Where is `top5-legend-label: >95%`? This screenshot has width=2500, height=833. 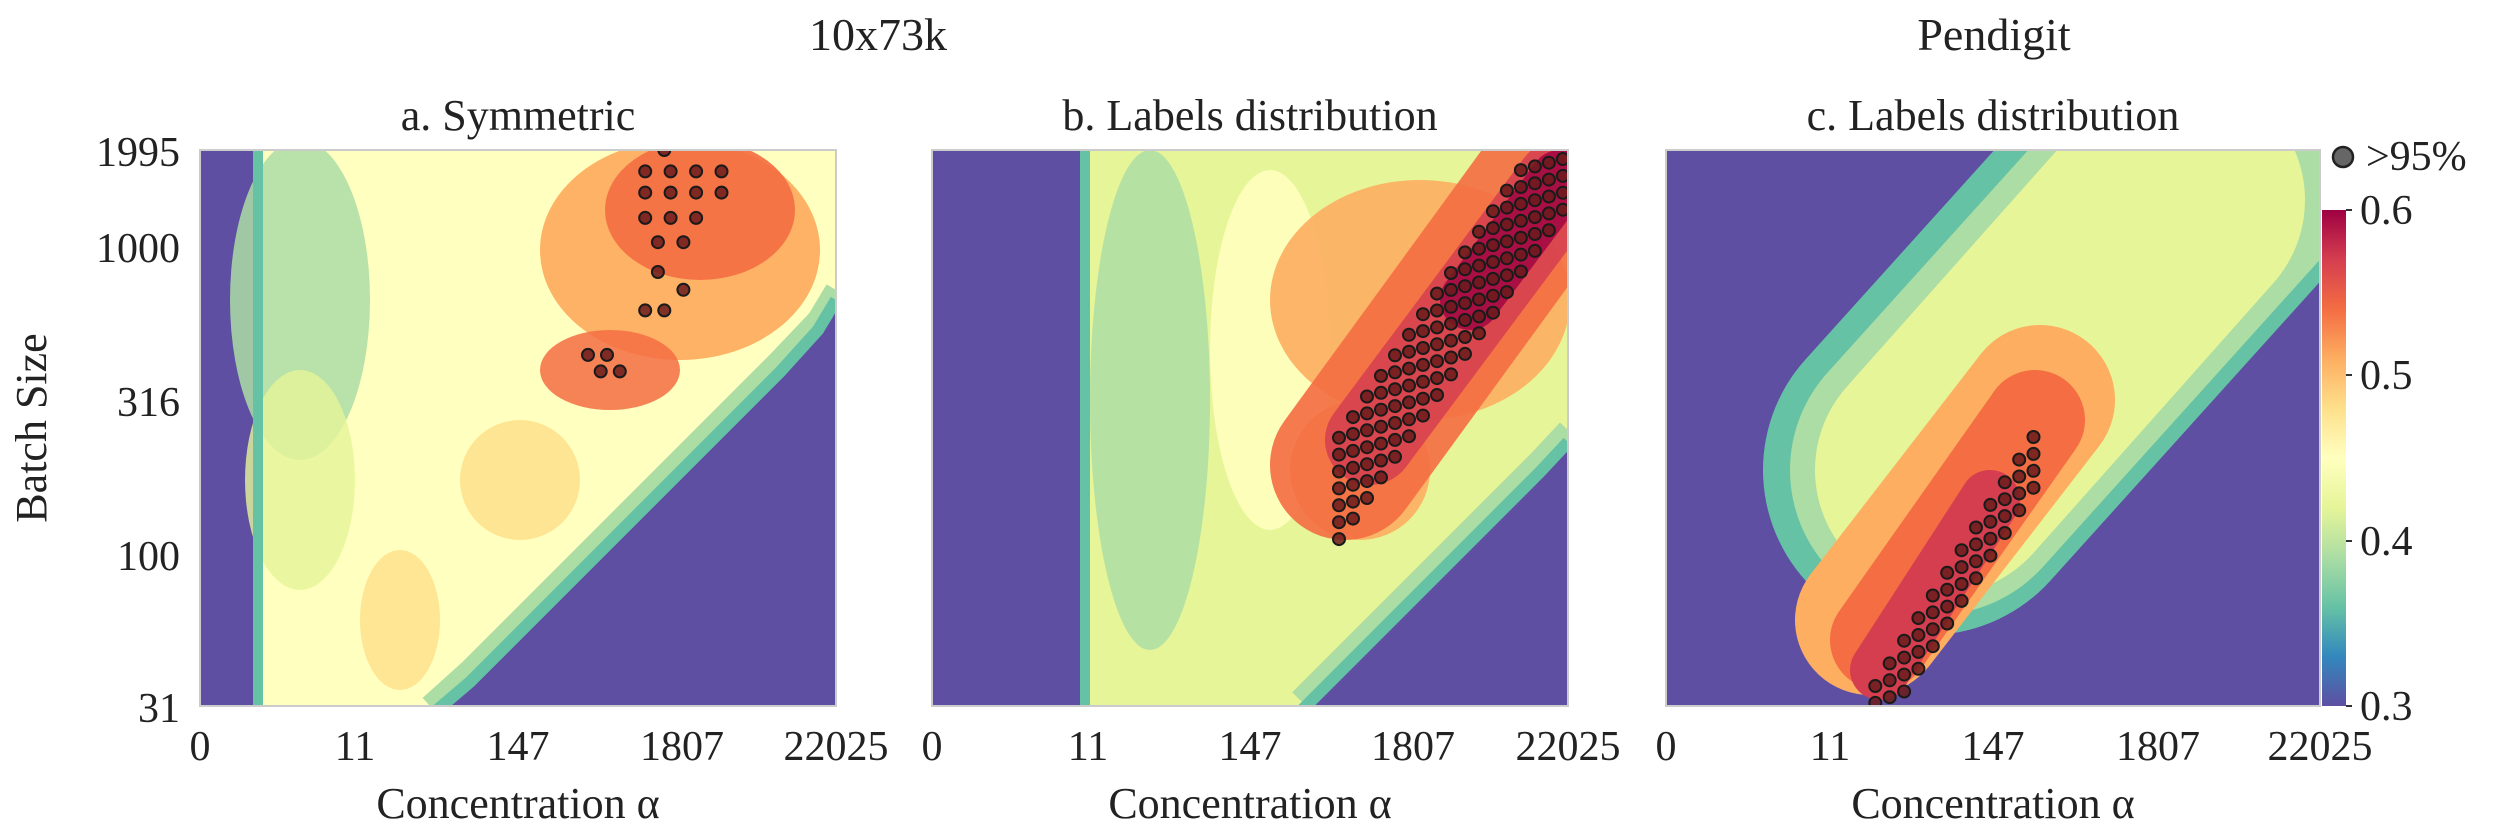
top5-legend-label: >95% is located at coordinates (2416, 157).